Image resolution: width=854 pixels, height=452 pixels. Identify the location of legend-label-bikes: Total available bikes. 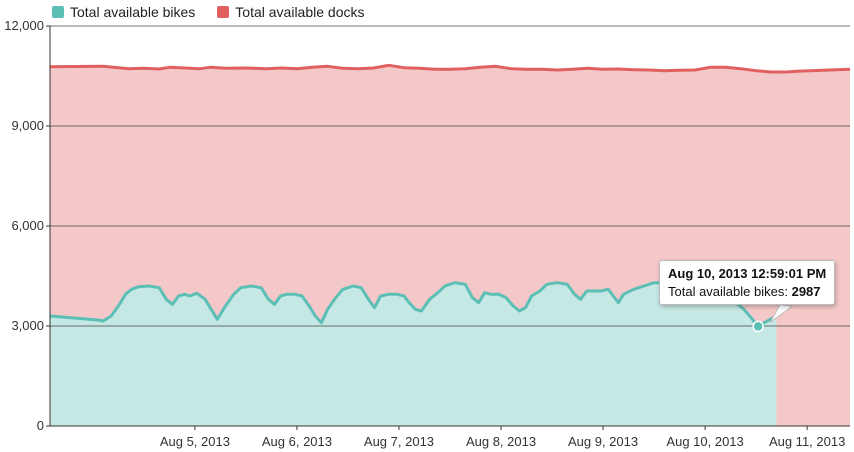
(133, 12).